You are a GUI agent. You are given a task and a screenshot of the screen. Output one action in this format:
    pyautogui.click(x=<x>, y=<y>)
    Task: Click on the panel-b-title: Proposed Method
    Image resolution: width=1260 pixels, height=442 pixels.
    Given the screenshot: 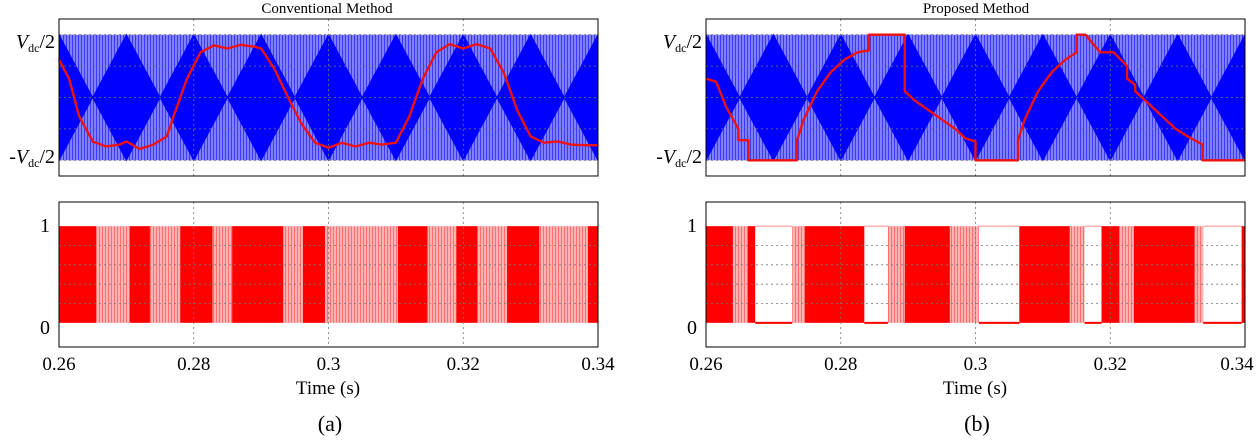 What is the action you would take?
    pyautogui.click(x=976, y=9)
    